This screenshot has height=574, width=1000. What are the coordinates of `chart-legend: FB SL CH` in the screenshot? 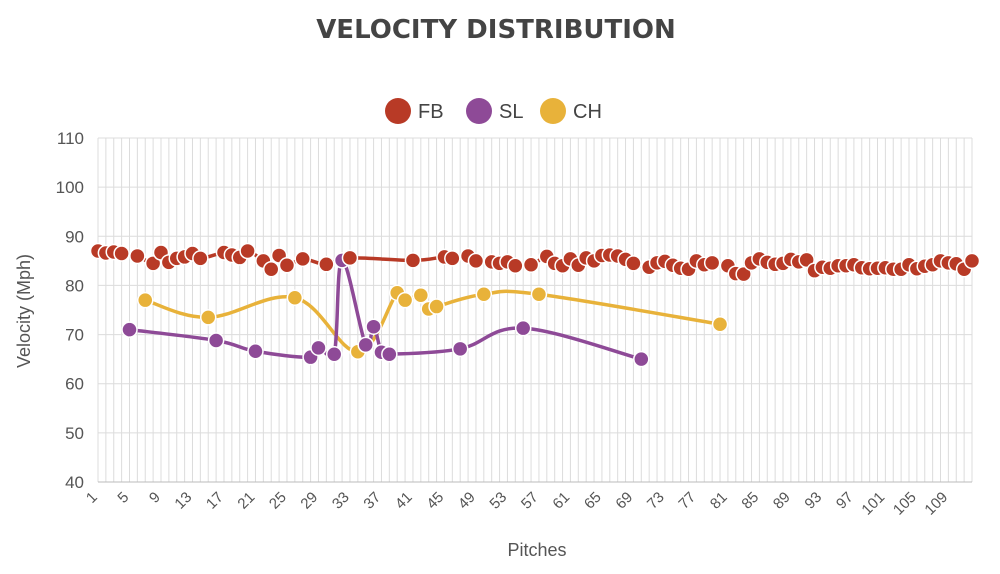 It's located at (493, 111).